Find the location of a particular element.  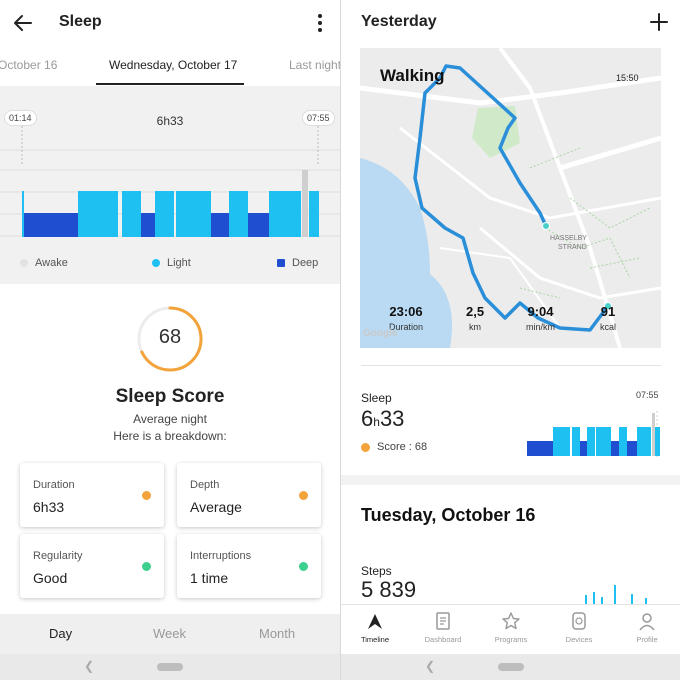

awake-segment is located at coordinates (305, 203).